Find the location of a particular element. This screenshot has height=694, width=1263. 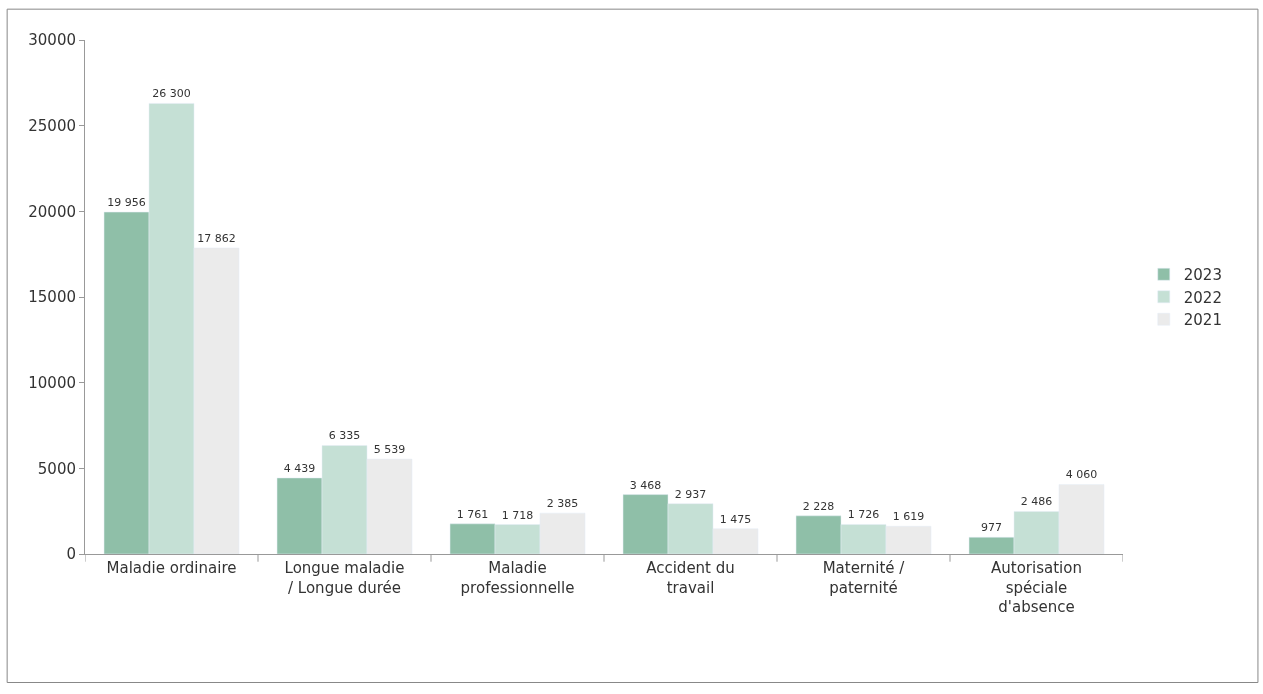

x-tick-label: Maternité / paternité is located at coordinates (864, 578).